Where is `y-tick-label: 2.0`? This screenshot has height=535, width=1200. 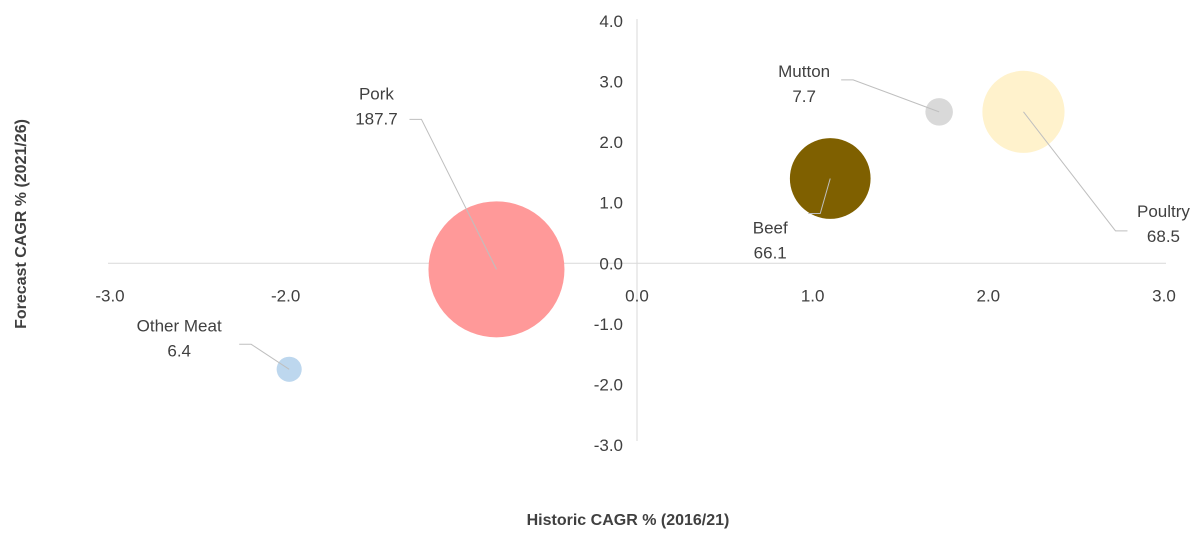 y-tick-label: 2.0 is located at coordinates (611, 142).